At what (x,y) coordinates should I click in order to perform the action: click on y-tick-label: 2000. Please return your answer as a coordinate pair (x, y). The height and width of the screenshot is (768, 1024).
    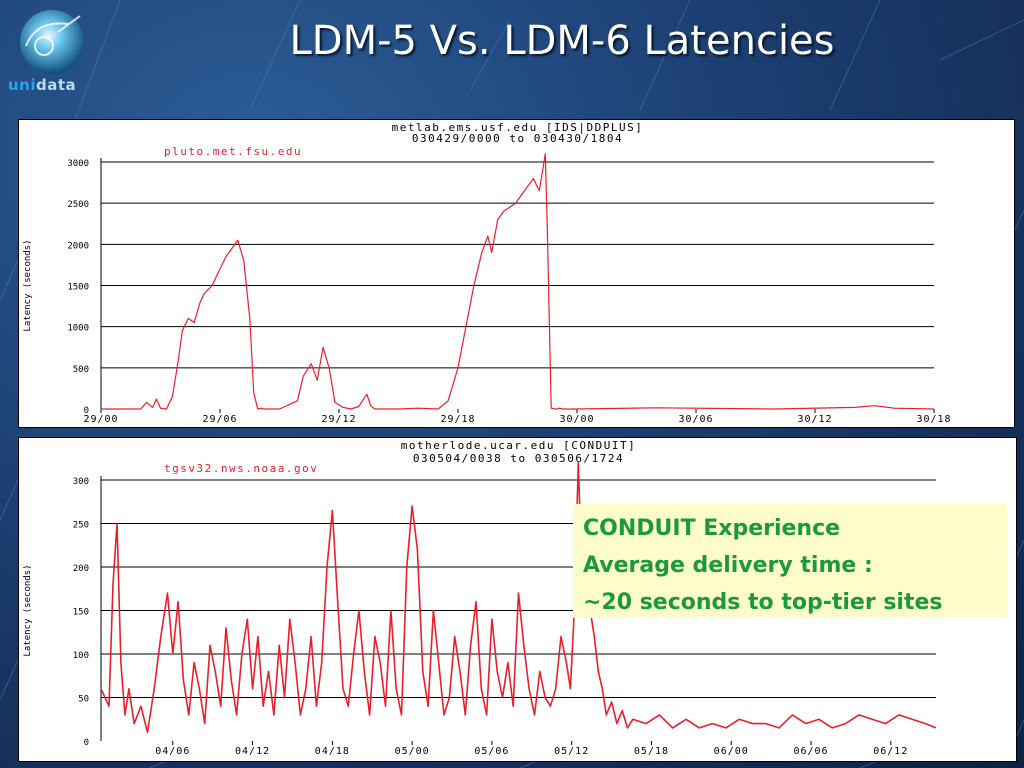
    Looking at the image, I should click on (78, 246).